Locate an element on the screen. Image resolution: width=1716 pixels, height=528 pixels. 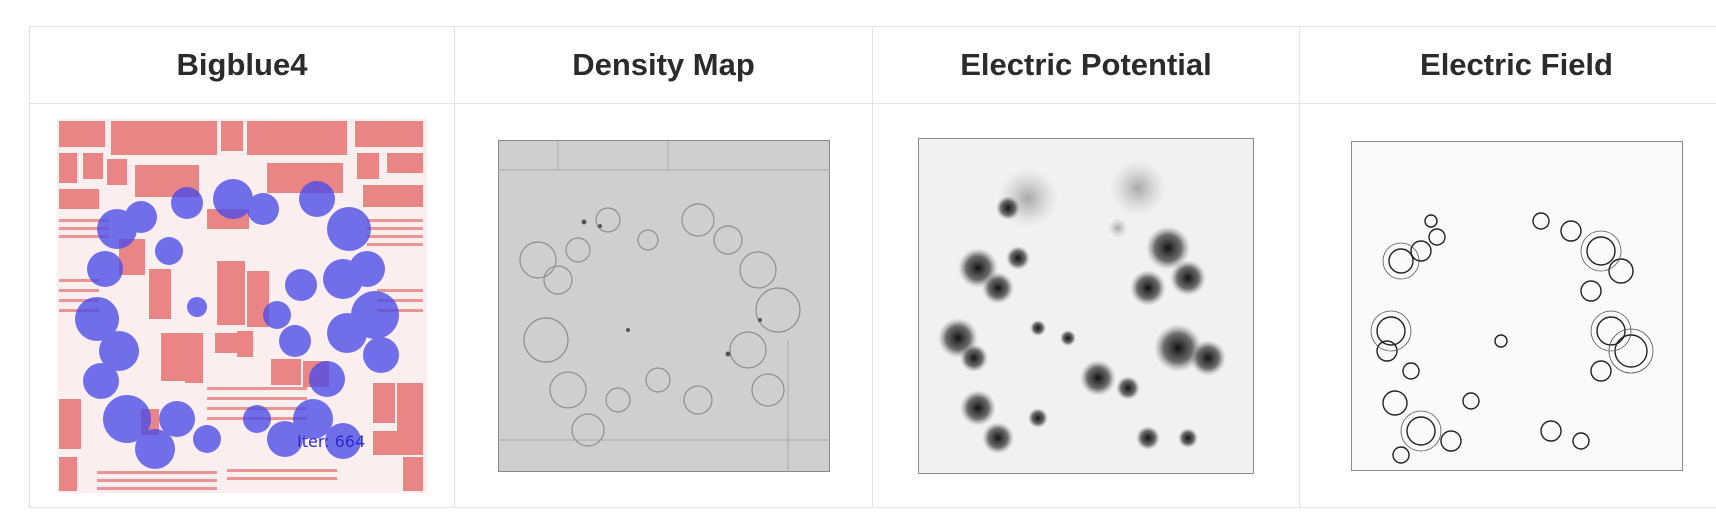
iteration-label: Iter: 664 is located at coordinates (331, 441).